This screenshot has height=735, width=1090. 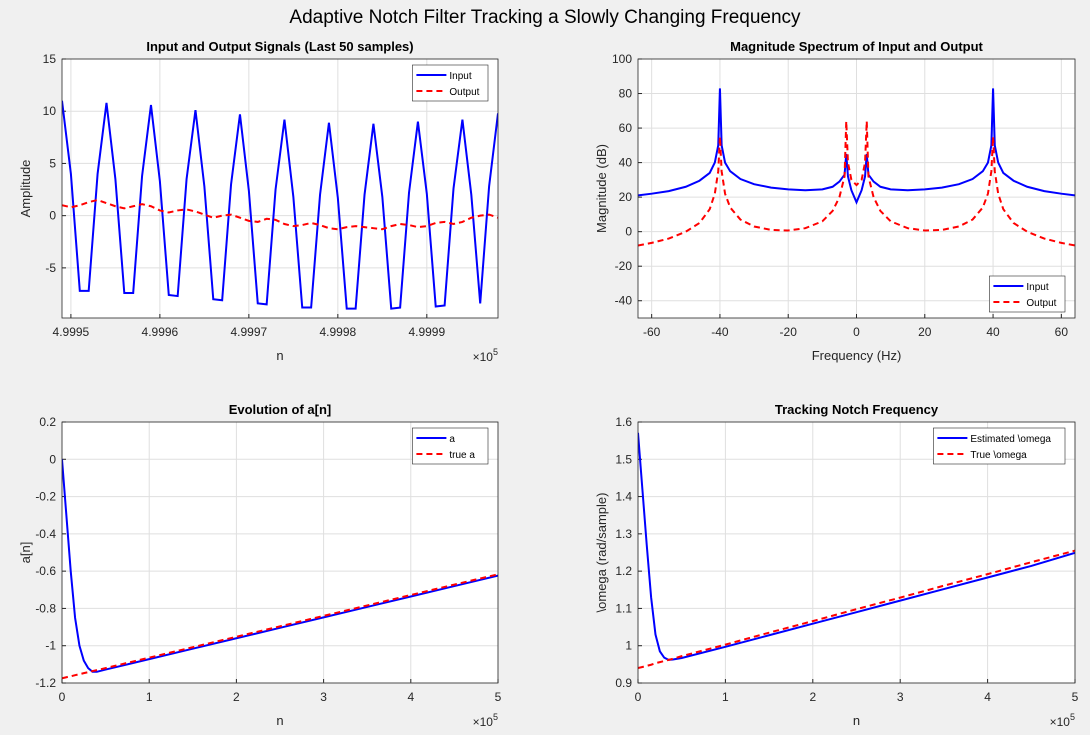 What do you see at coordinates (857, 409) in the screenshot?
I see `axes-title: Tracking Notch Frequency` at bounding box center [857, 409].